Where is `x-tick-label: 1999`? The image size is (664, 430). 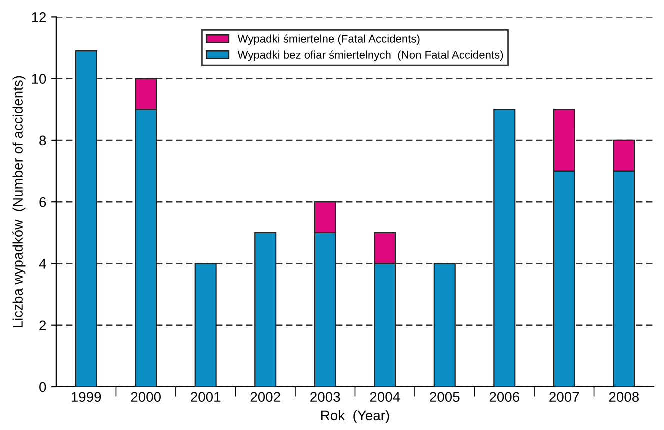
x-tick-label: 1999 is located at coordinates (87, 397).